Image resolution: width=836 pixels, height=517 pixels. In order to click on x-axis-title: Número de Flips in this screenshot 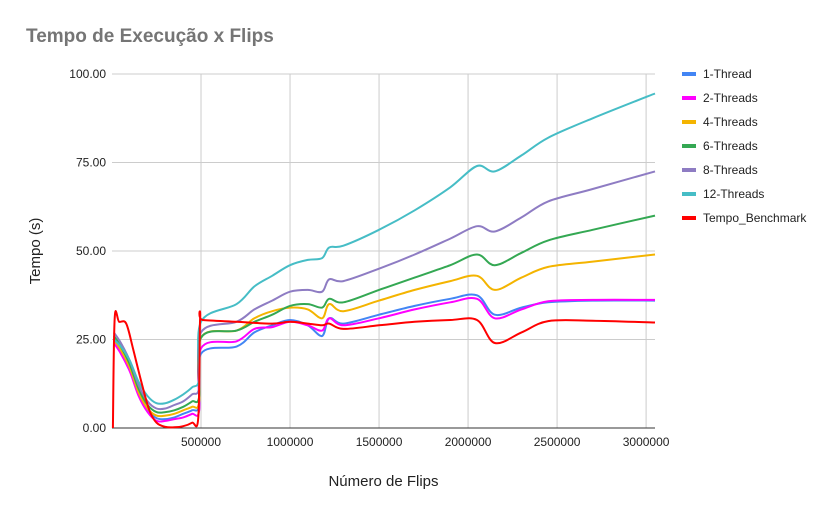, I will do `click(383, 481)`.